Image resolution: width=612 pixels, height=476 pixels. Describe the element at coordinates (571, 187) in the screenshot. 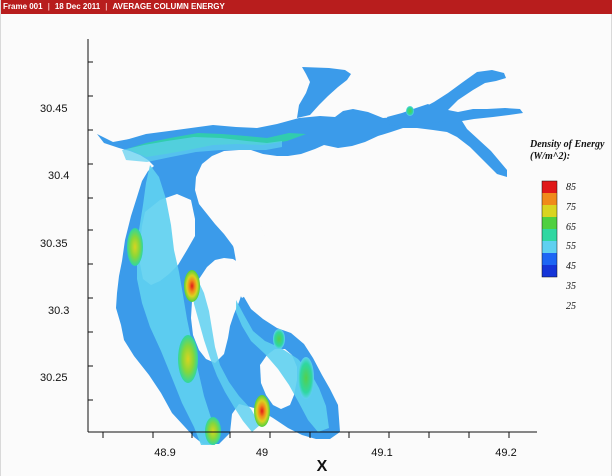

I see `legend-label-85: 85` at that location.